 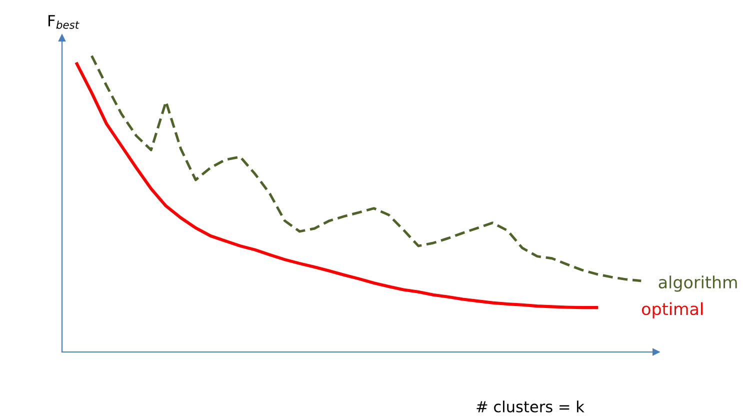 I want to click on series-label: algorithm, so click(x=697, y=284).